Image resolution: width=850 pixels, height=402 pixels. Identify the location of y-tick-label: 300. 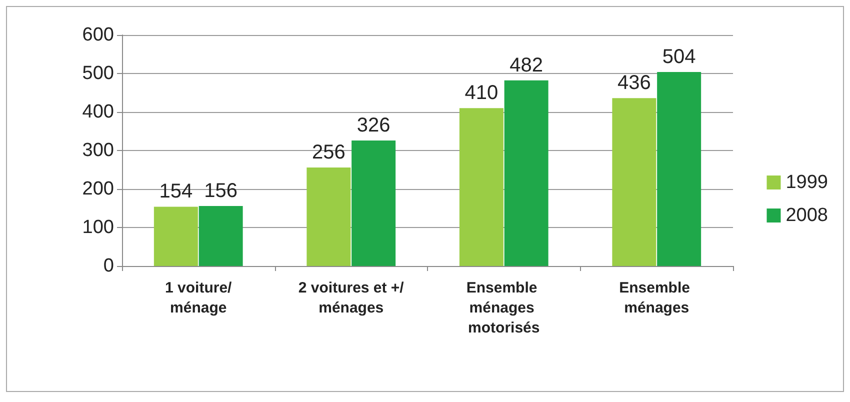
(98, 150).